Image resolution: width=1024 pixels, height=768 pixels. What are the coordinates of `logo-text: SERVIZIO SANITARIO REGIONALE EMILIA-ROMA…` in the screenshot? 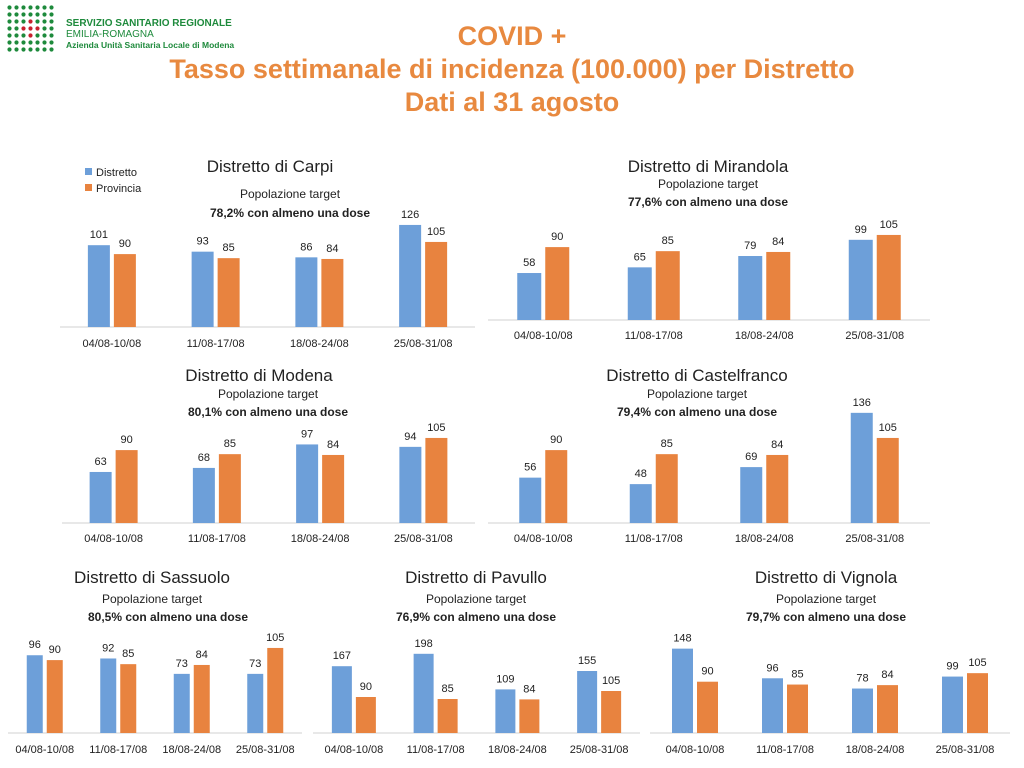 It's located at (150, 34).